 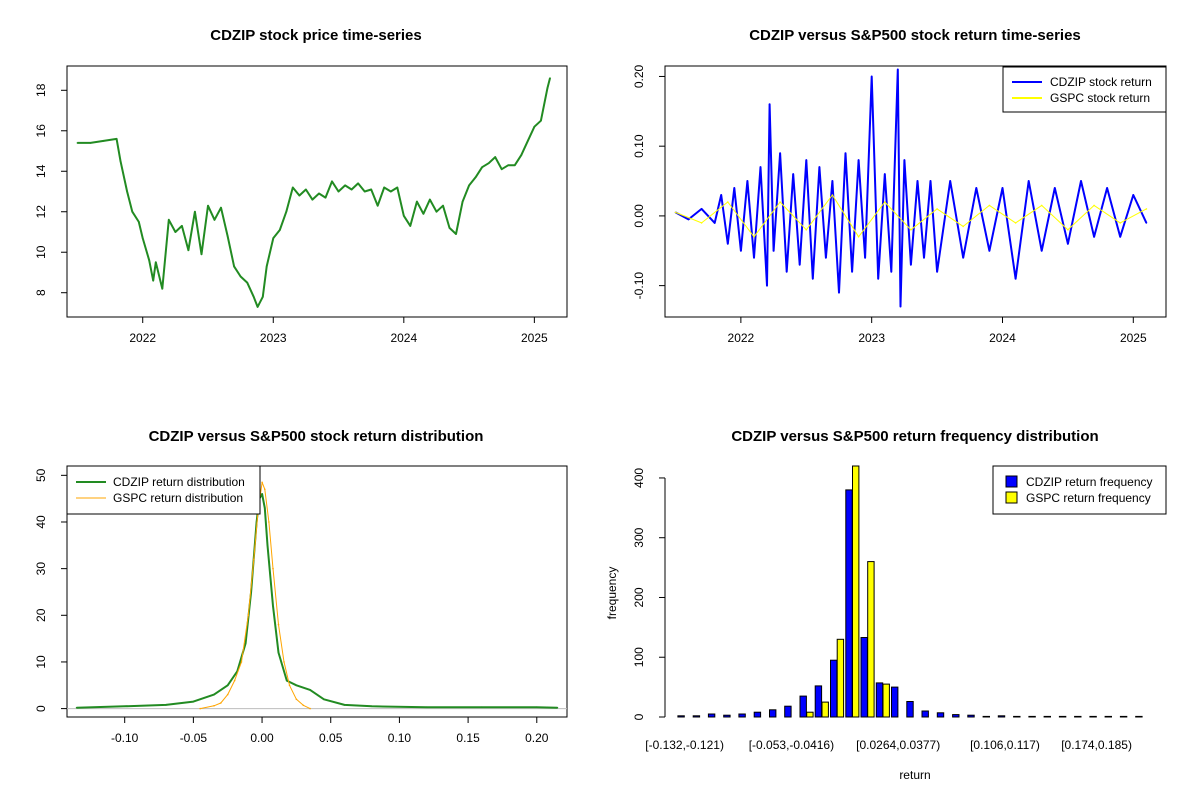 What do you see at coordinates (1088, 498) in the screenshot?
I see `legend-label-gspc-freq: GSPC return frequency` at bounding box center [1088, 498].